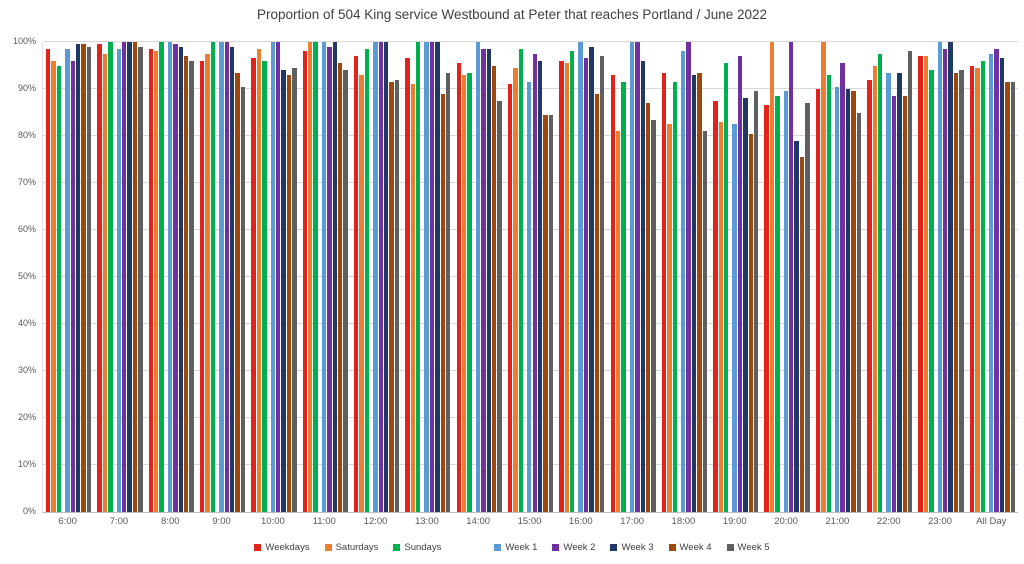 Image resolution: width=1024 pixels, height=564 pixels. What do you see at coordinates (705, 321) in the screenshot?
I see `bar-18:00-week-5` at bounding box center [705, 321].